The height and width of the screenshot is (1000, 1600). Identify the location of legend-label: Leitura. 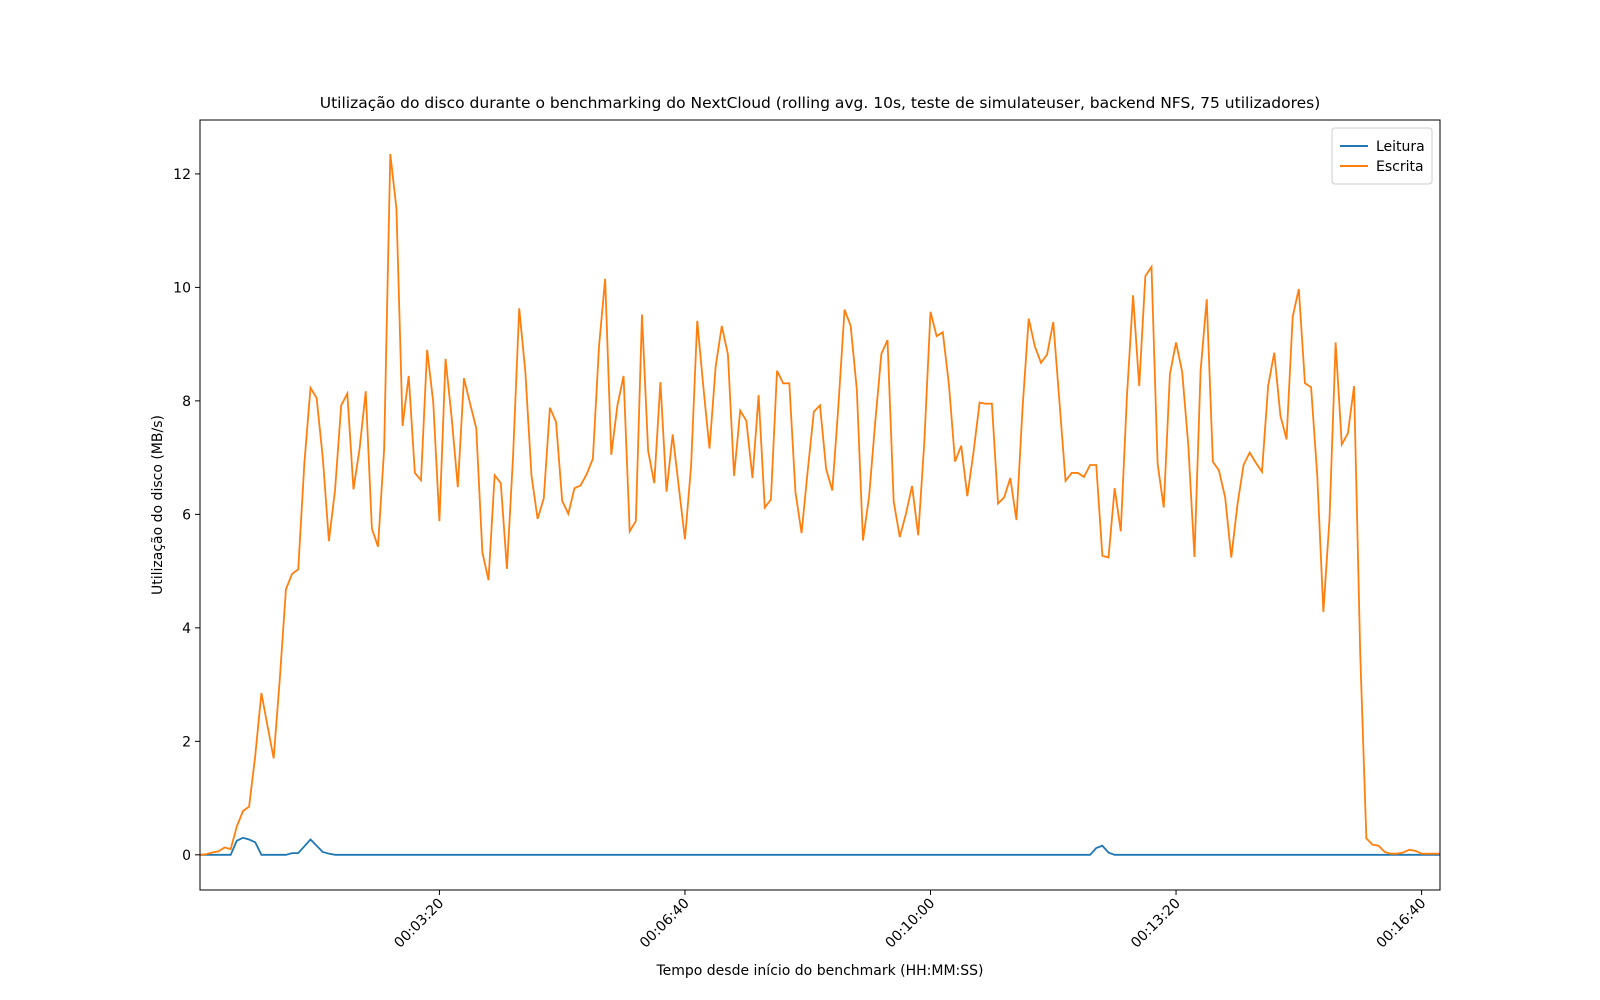
(1400, 147).